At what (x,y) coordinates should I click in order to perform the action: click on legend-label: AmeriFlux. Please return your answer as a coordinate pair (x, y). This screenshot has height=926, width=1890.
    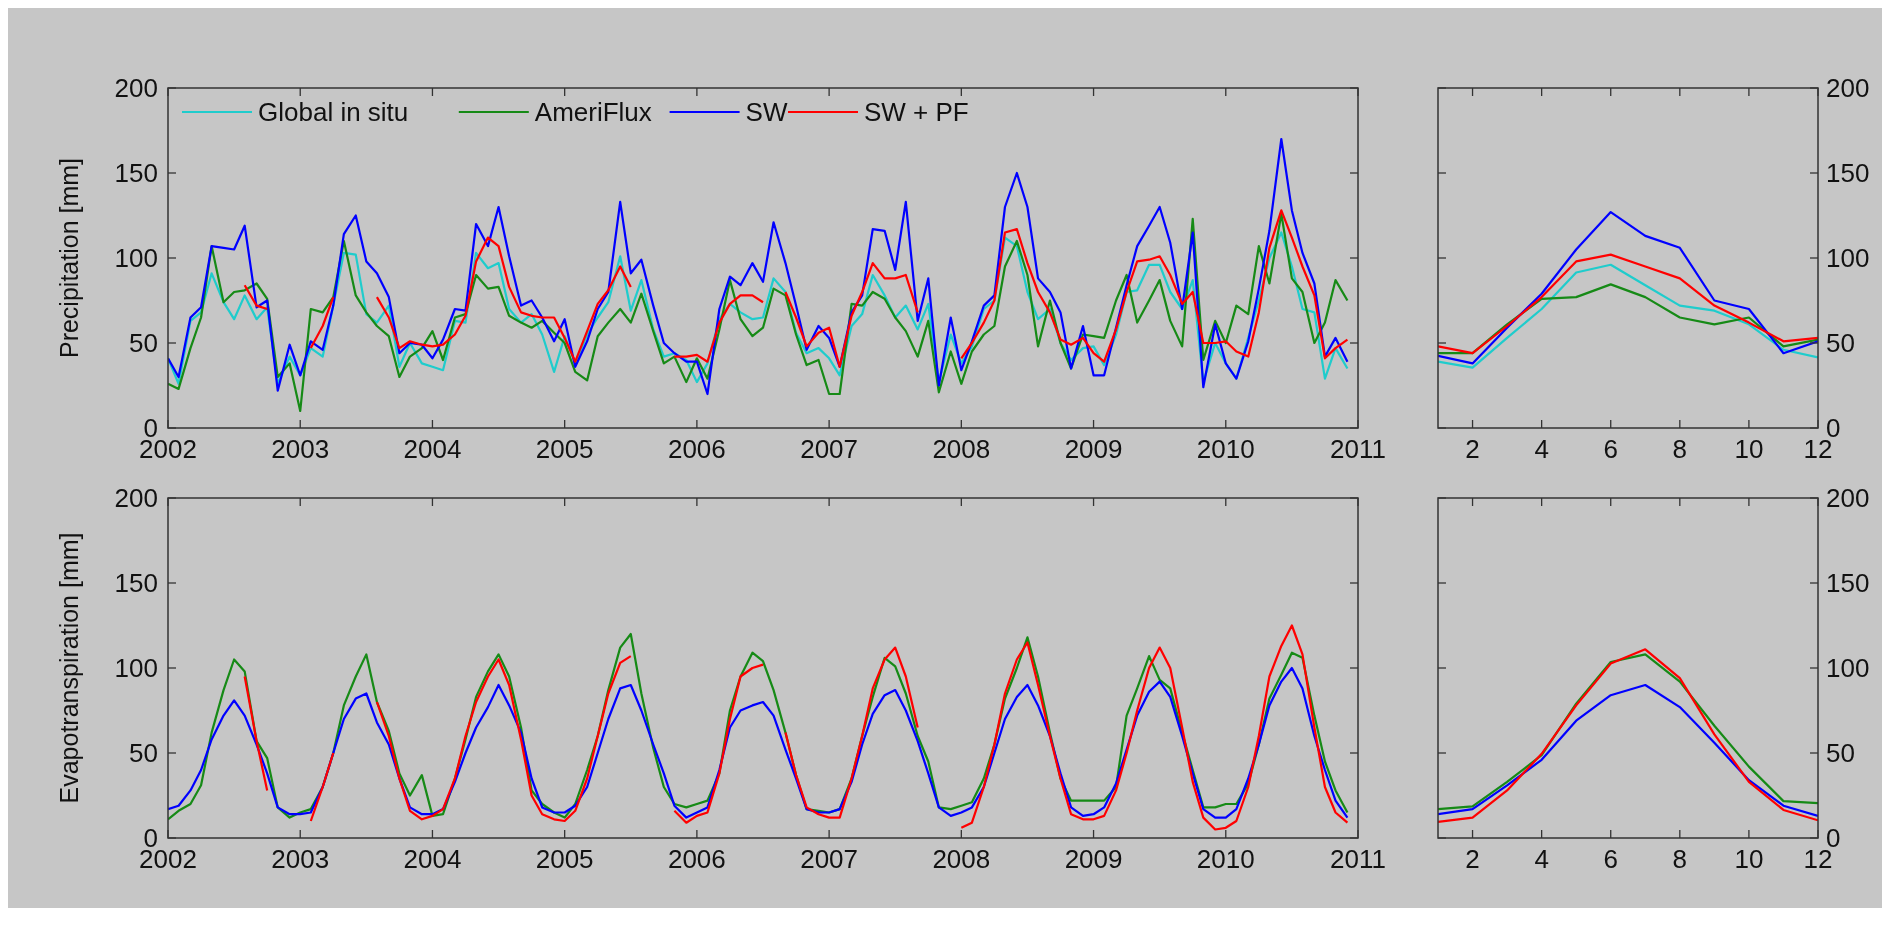
    Looking at the image, I should click on (593, 112).